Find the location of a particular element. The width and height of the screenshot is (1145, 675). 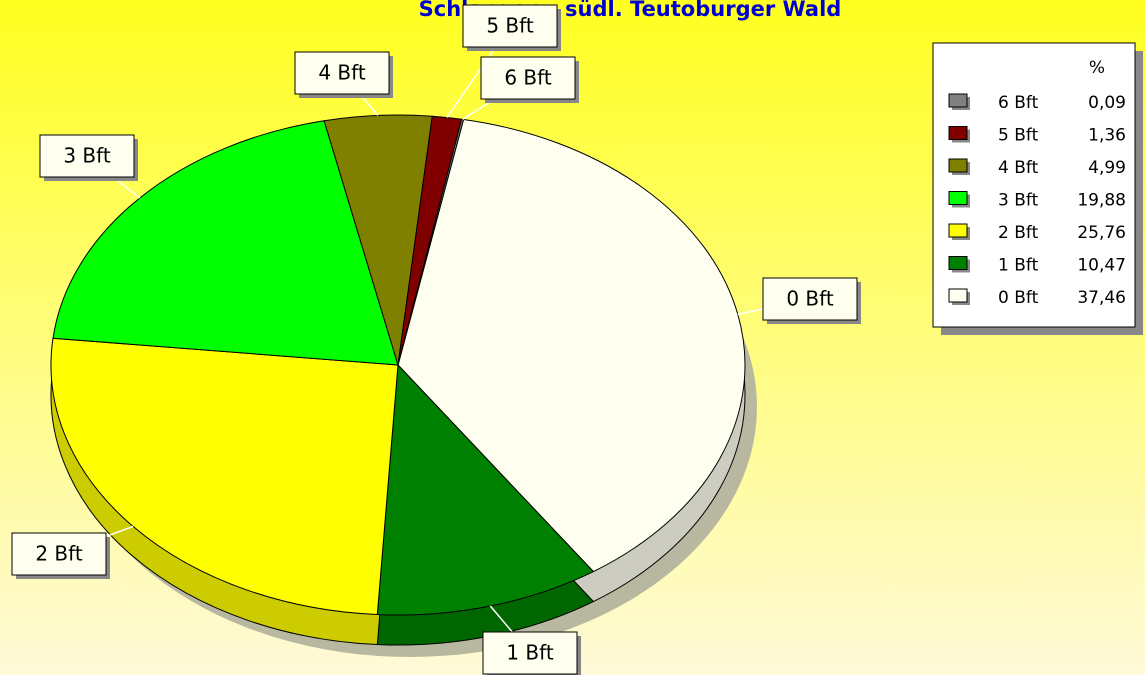

legend-label: 5 Bft is located at coordinates (1018, 136).